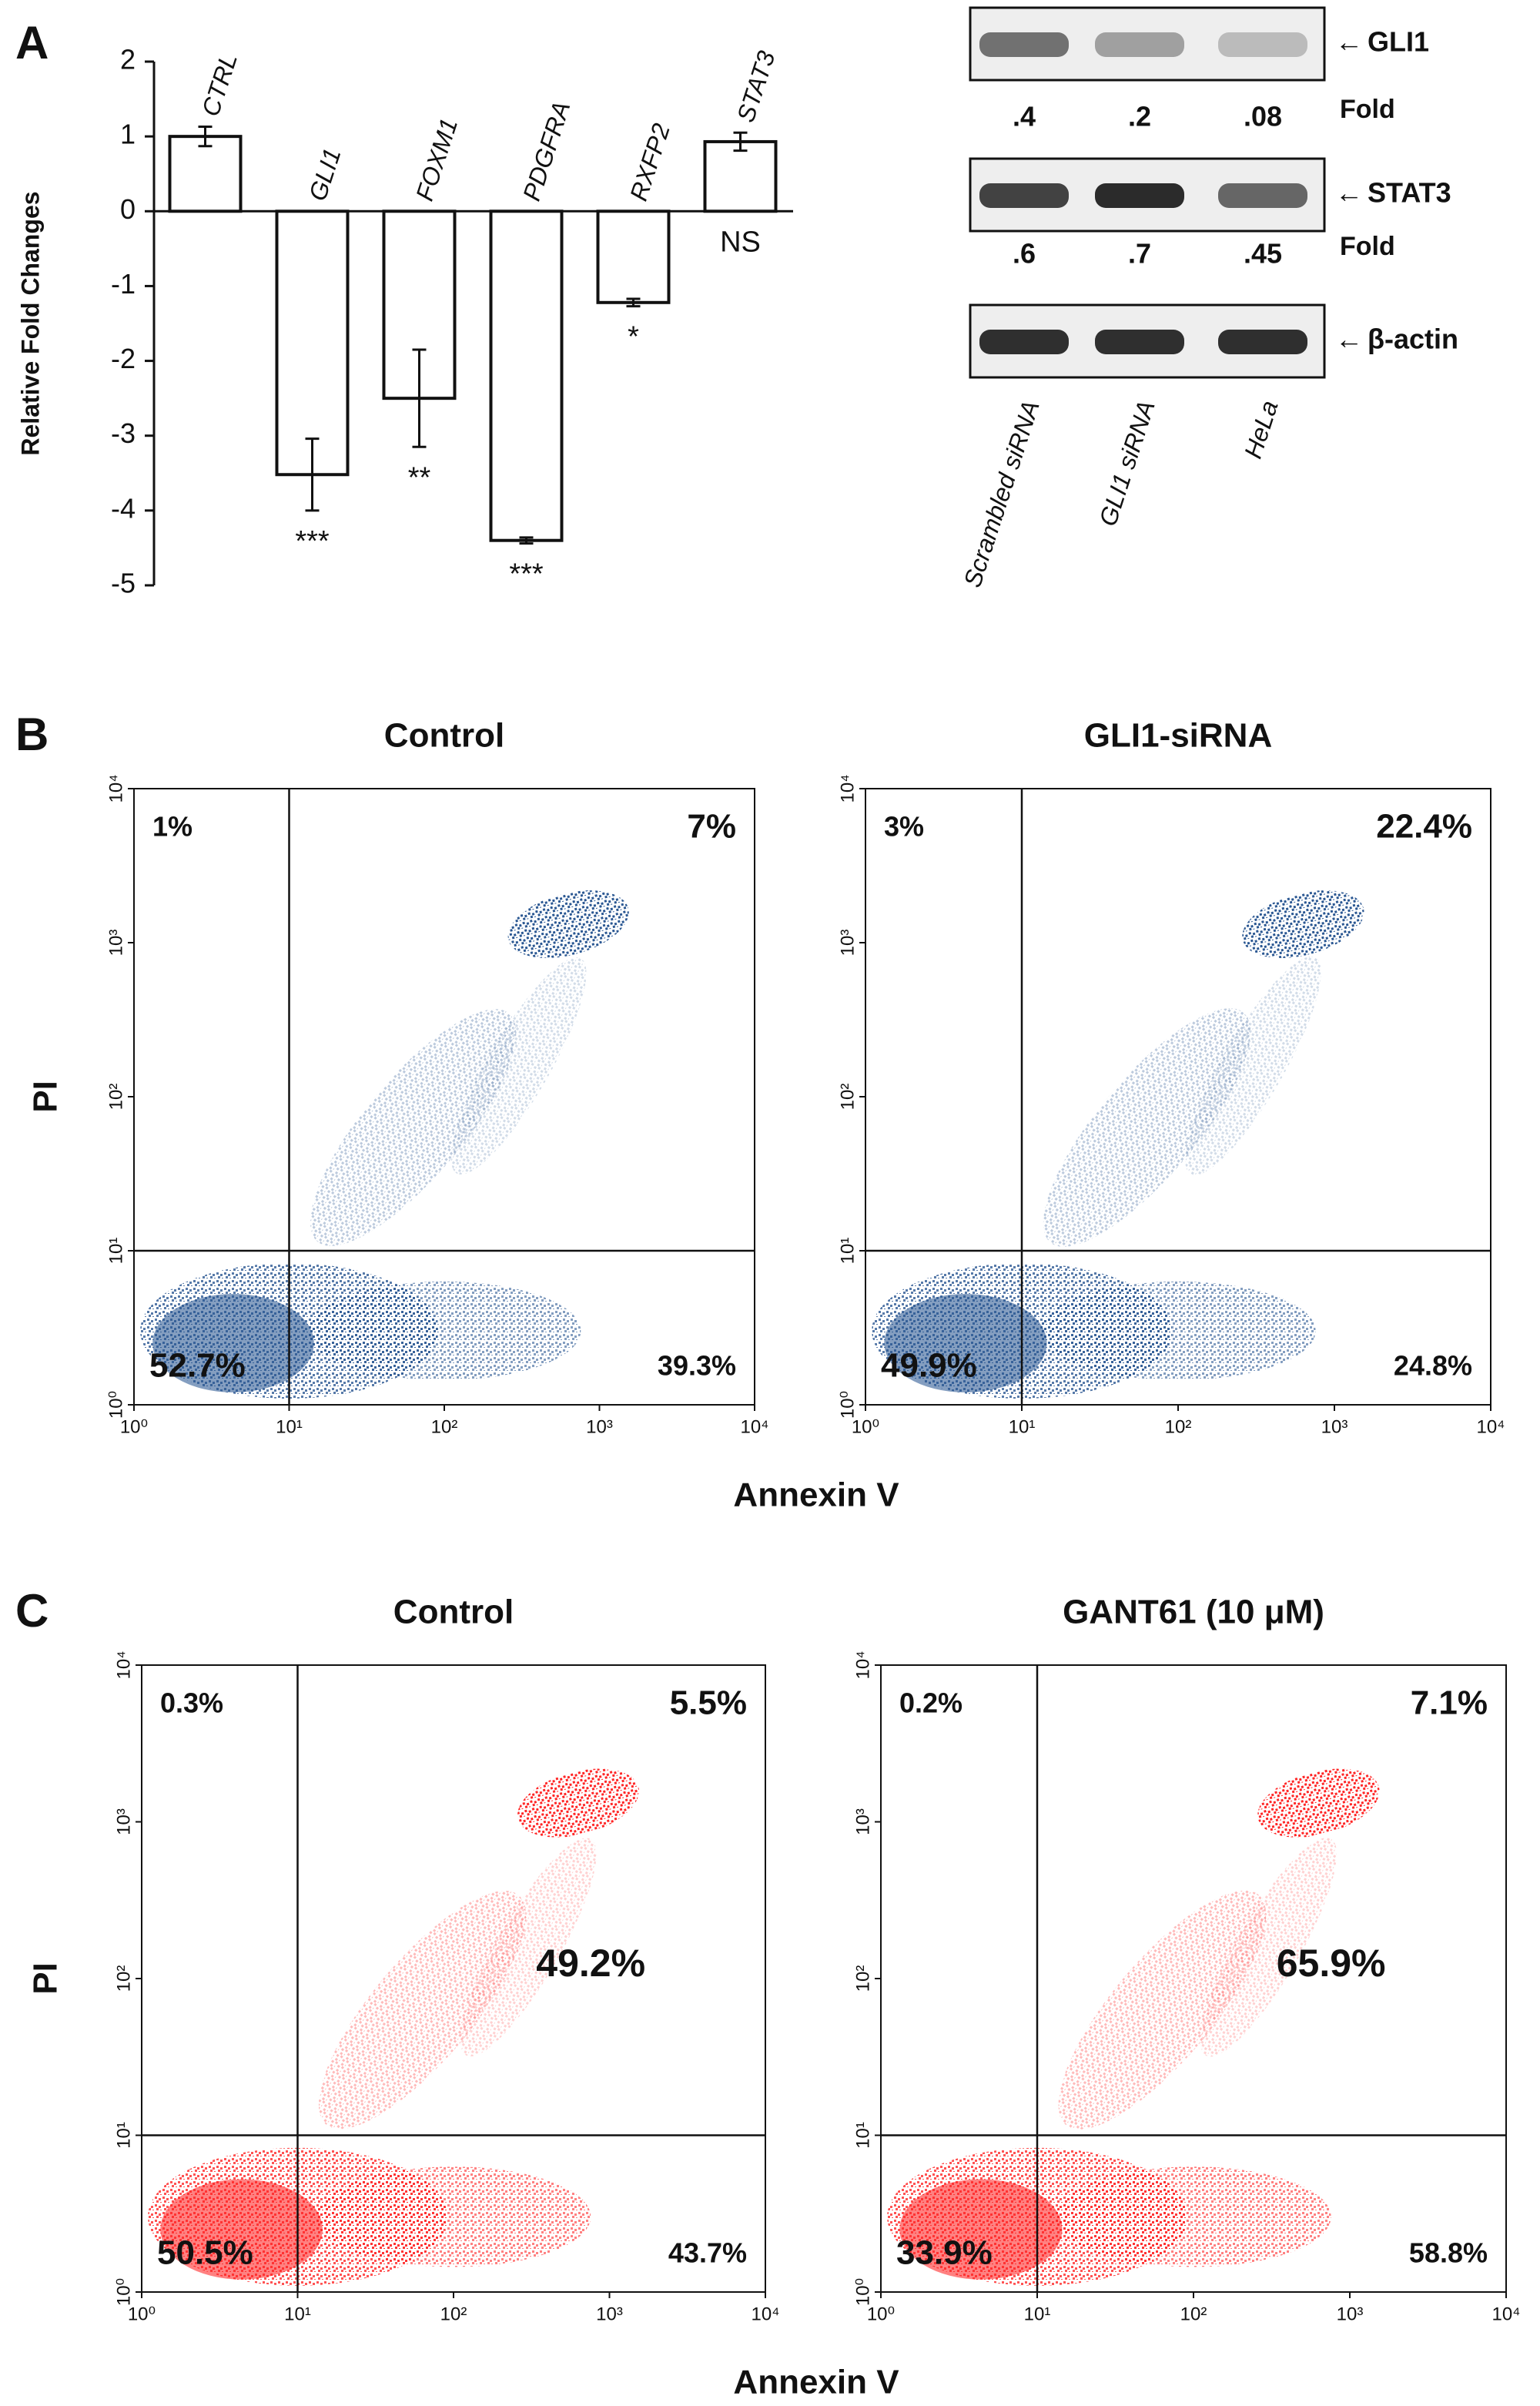 This screenshot has height=2406, width=1540. What do you see at coordinates (711, 827) in the screenshot?
I see `quadrant-percent: 7%` at bounding box center [711, 827].